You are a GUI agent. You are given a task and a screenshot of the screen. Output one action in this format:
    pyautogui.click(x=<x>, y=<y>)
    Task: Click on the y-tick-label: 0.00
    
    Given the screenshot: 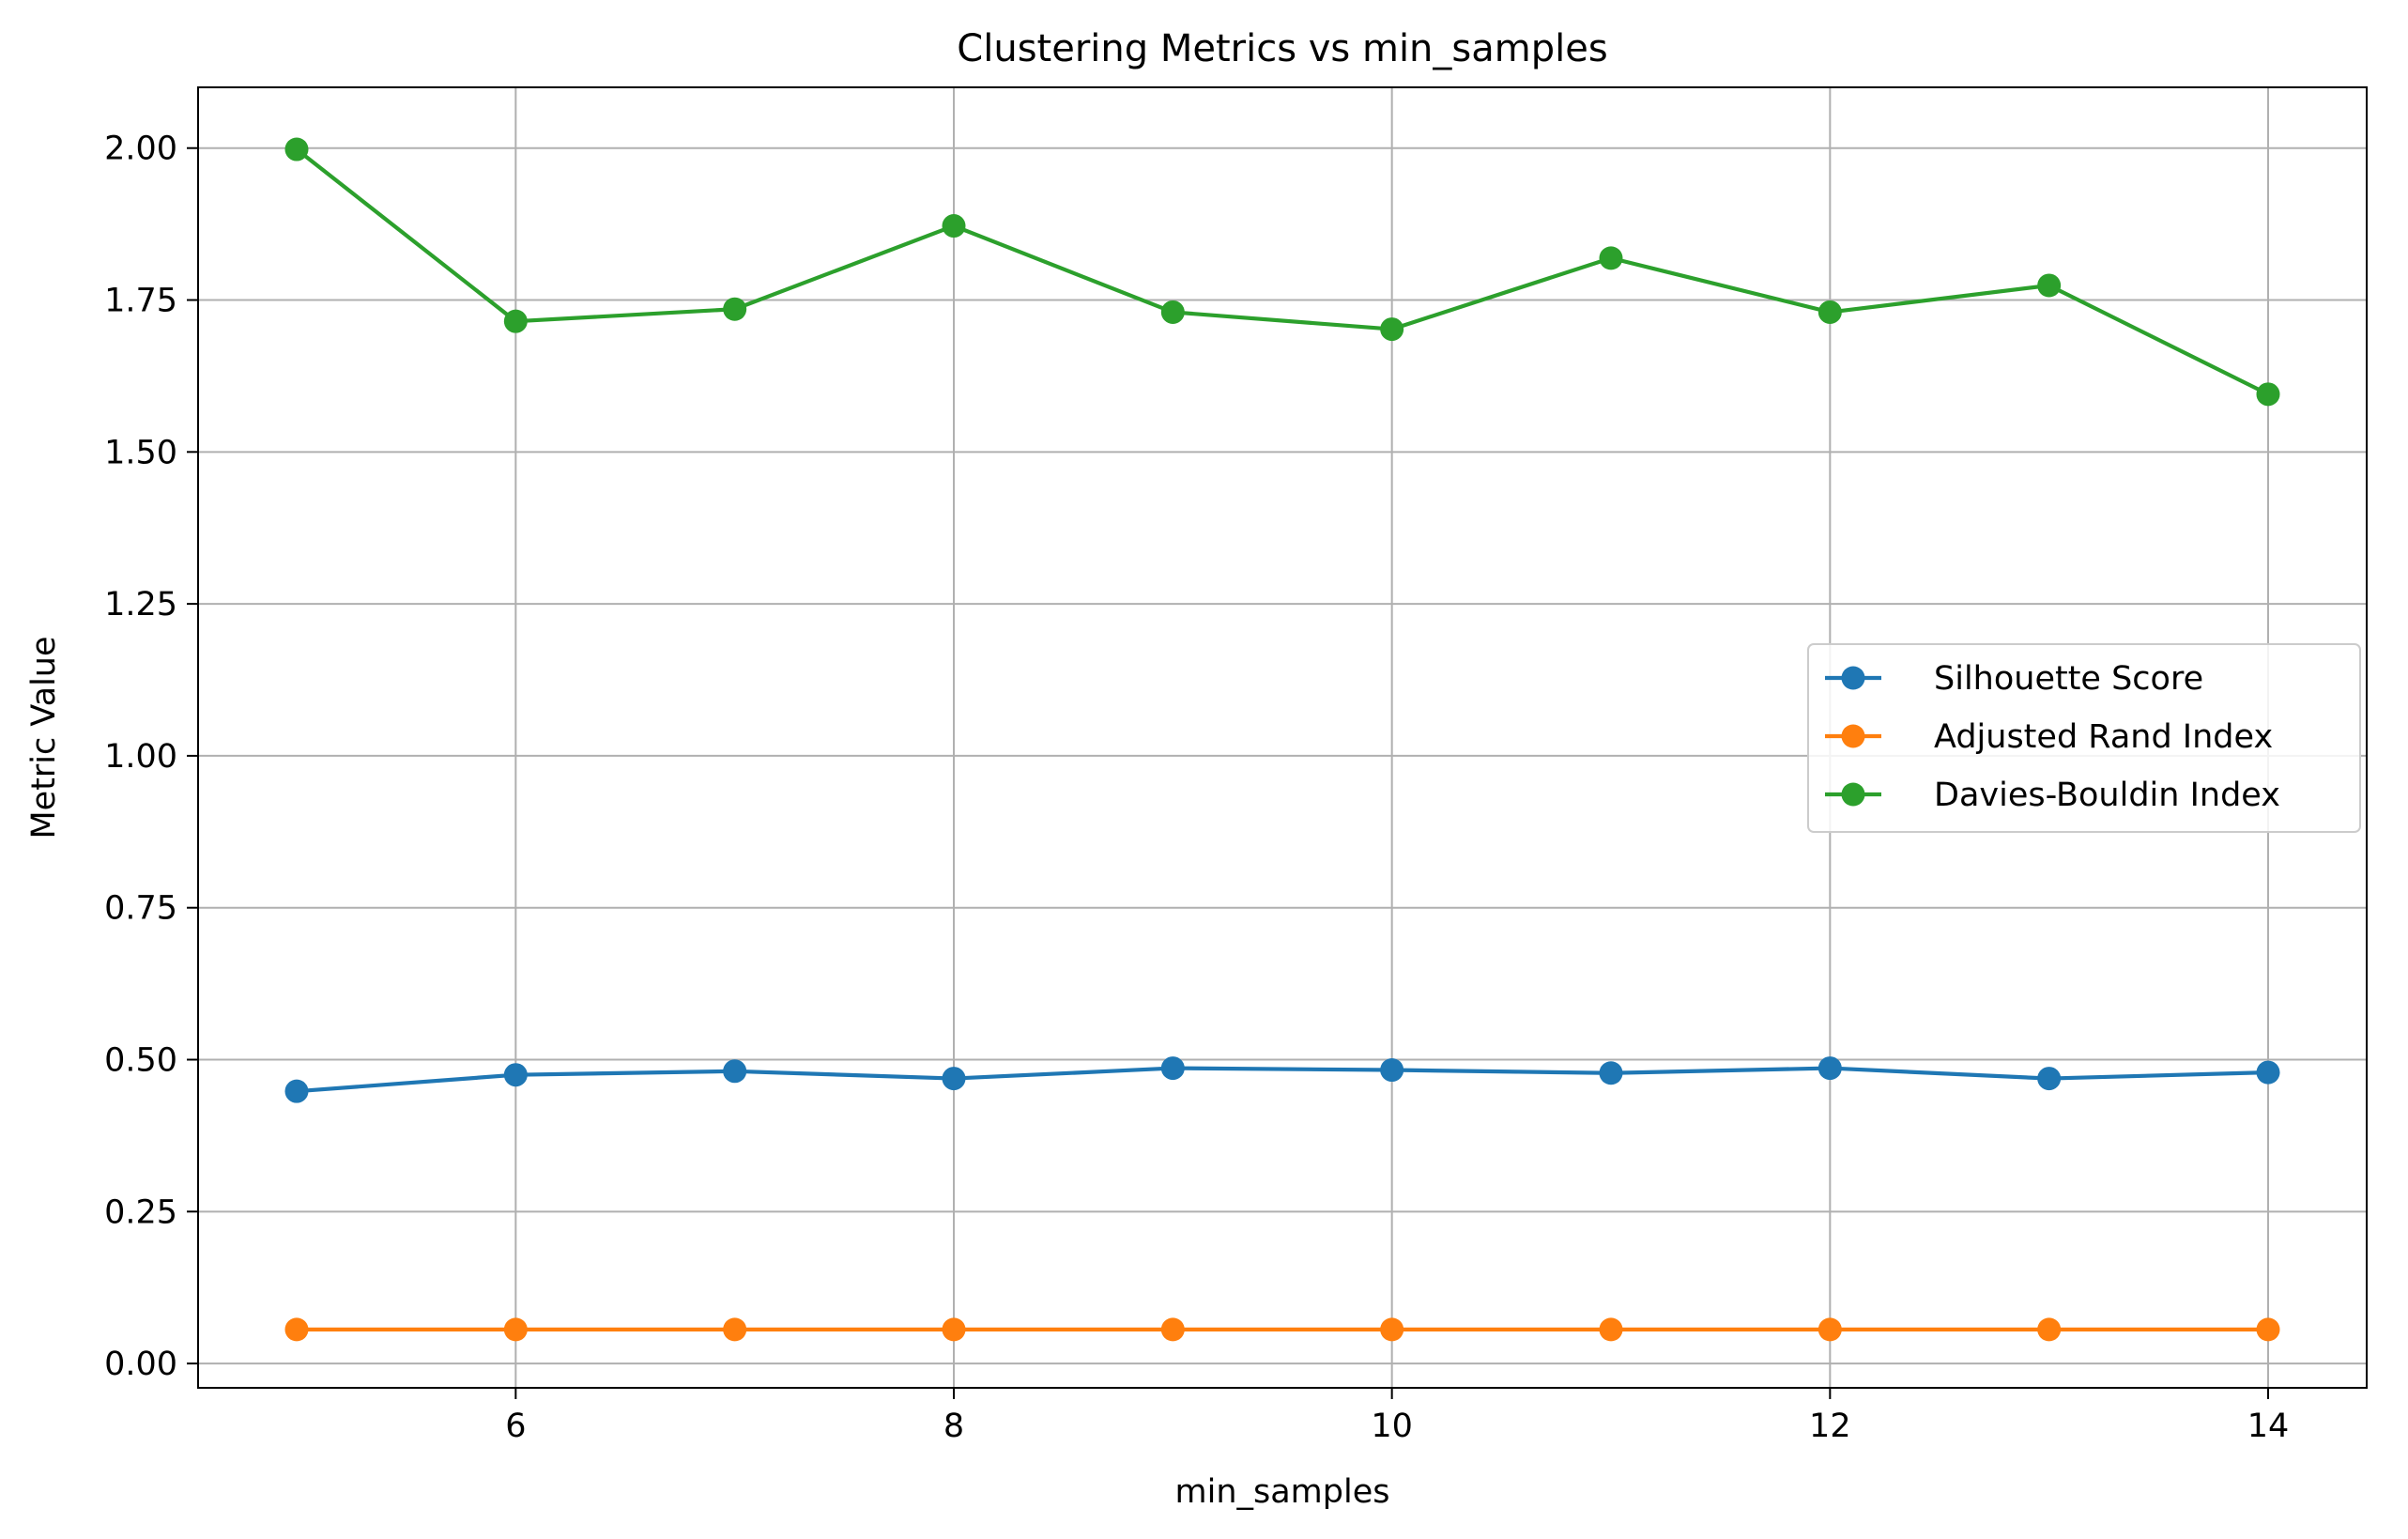 What is the action you would take?
    pyautogui.click(x=140, y=1364)
    